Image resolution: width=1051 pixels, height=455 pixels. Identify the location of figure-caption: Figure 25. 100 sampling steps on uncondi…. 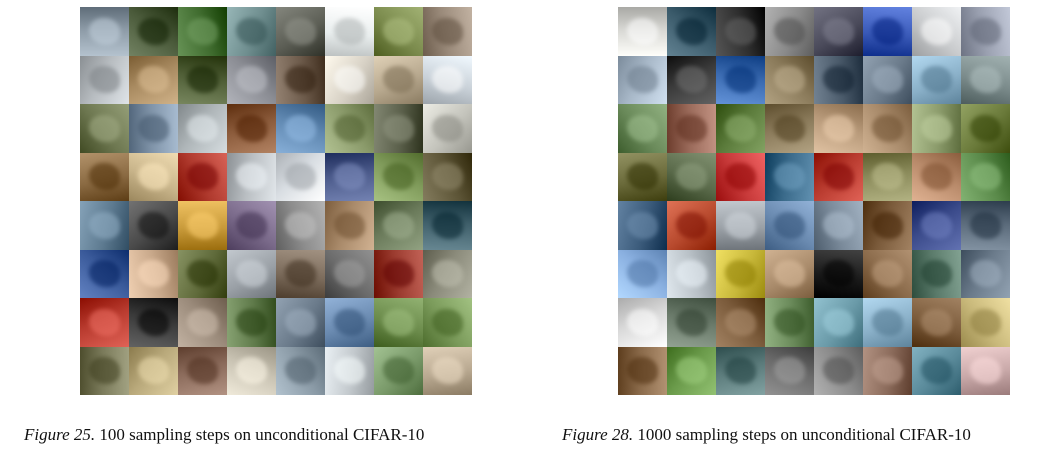
(224, 435).